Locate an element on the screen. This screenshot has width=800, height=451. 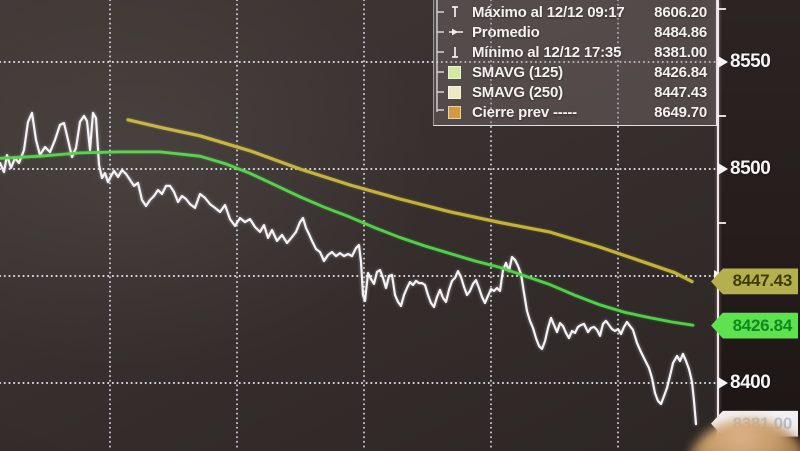
legend-value: 8606.20 is located at coordinates (680, 12).